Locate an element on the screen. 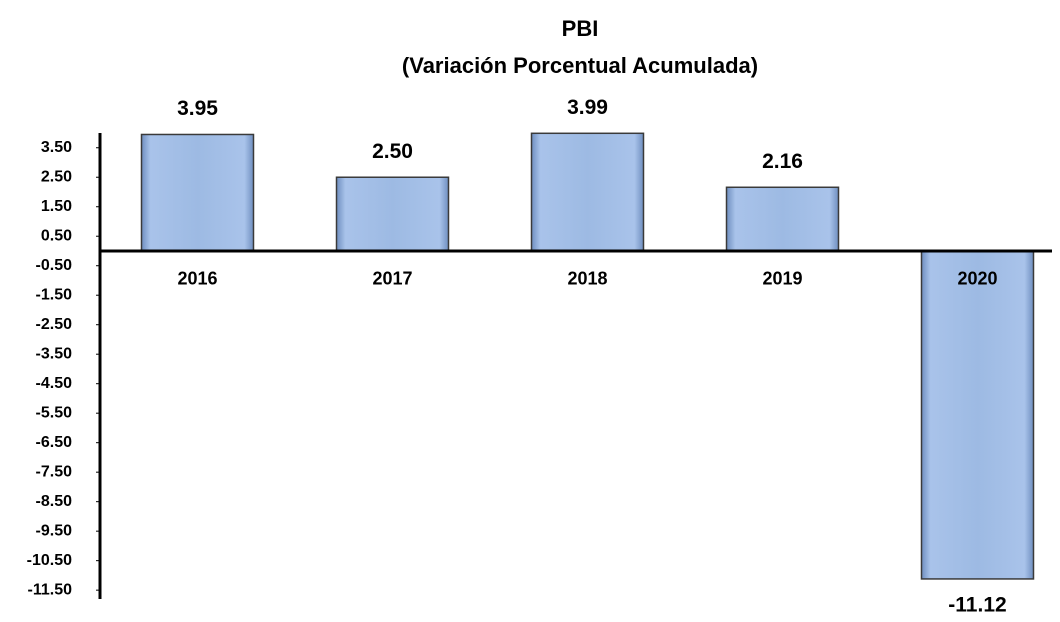 The image size is (1060, 622). y-tick-label: -10.50 is located at coordinates (49, 560).